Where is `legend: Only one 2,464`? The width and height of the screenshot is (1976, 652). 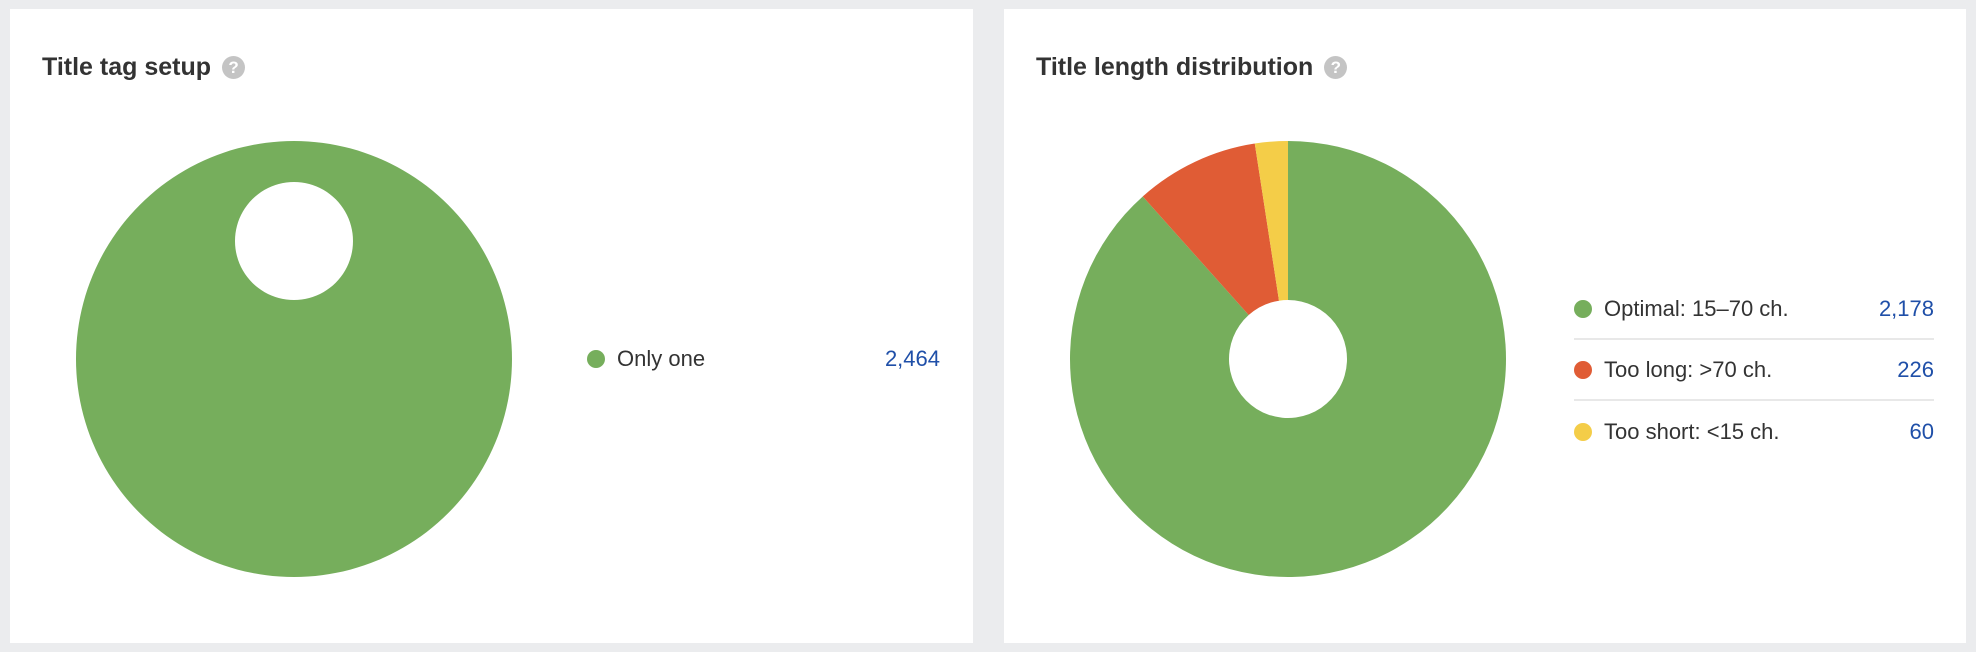
legend: Only one 2,464 is located at coordinates (763, 358).